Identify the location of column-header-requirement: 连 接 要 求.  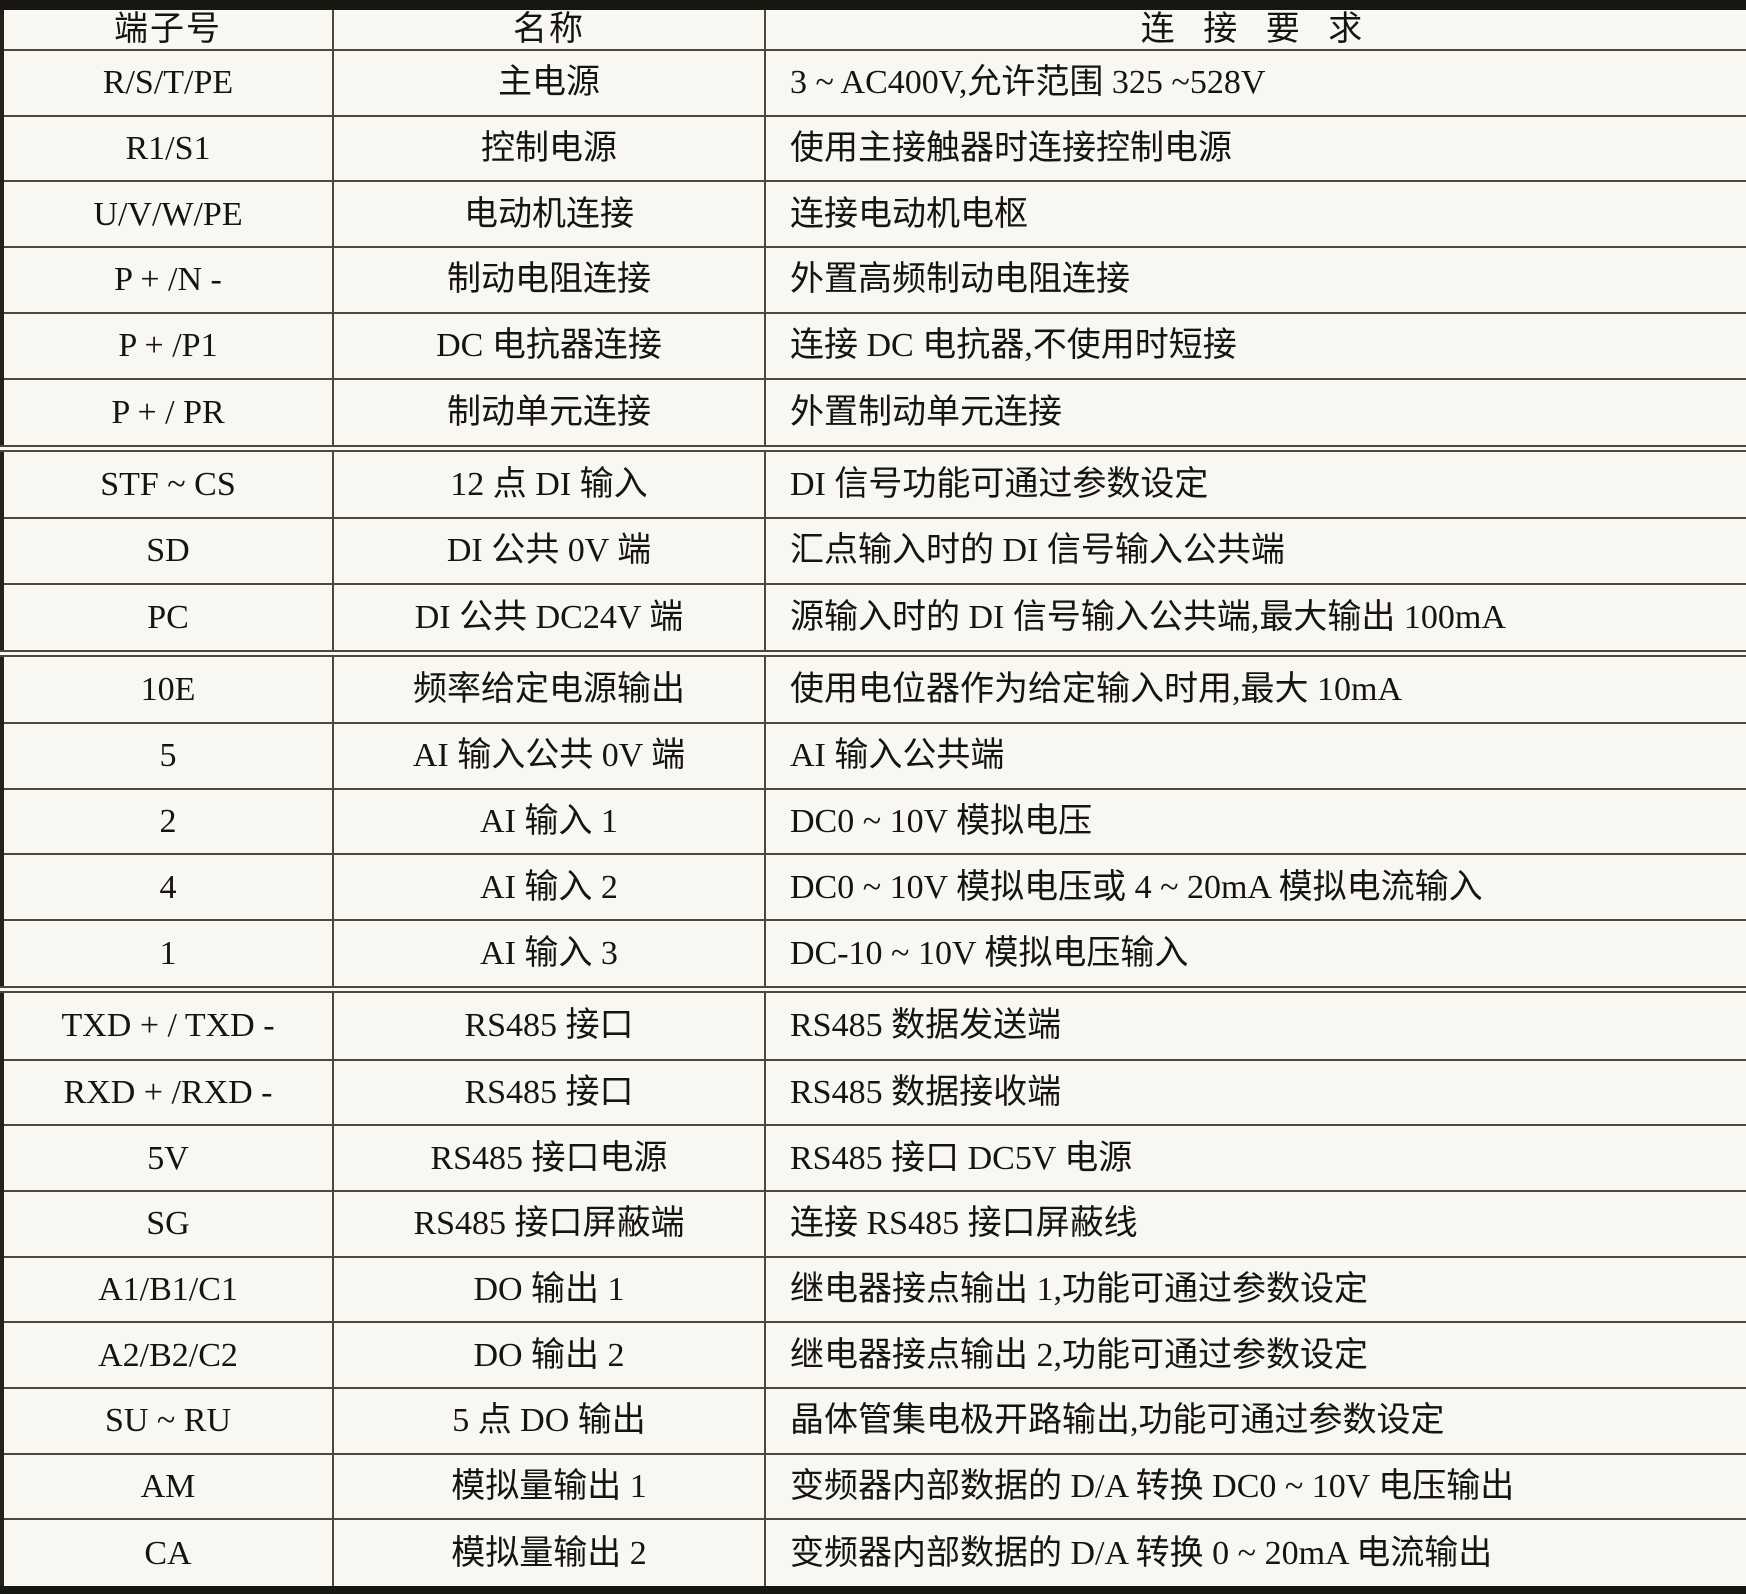
(1255, 27).